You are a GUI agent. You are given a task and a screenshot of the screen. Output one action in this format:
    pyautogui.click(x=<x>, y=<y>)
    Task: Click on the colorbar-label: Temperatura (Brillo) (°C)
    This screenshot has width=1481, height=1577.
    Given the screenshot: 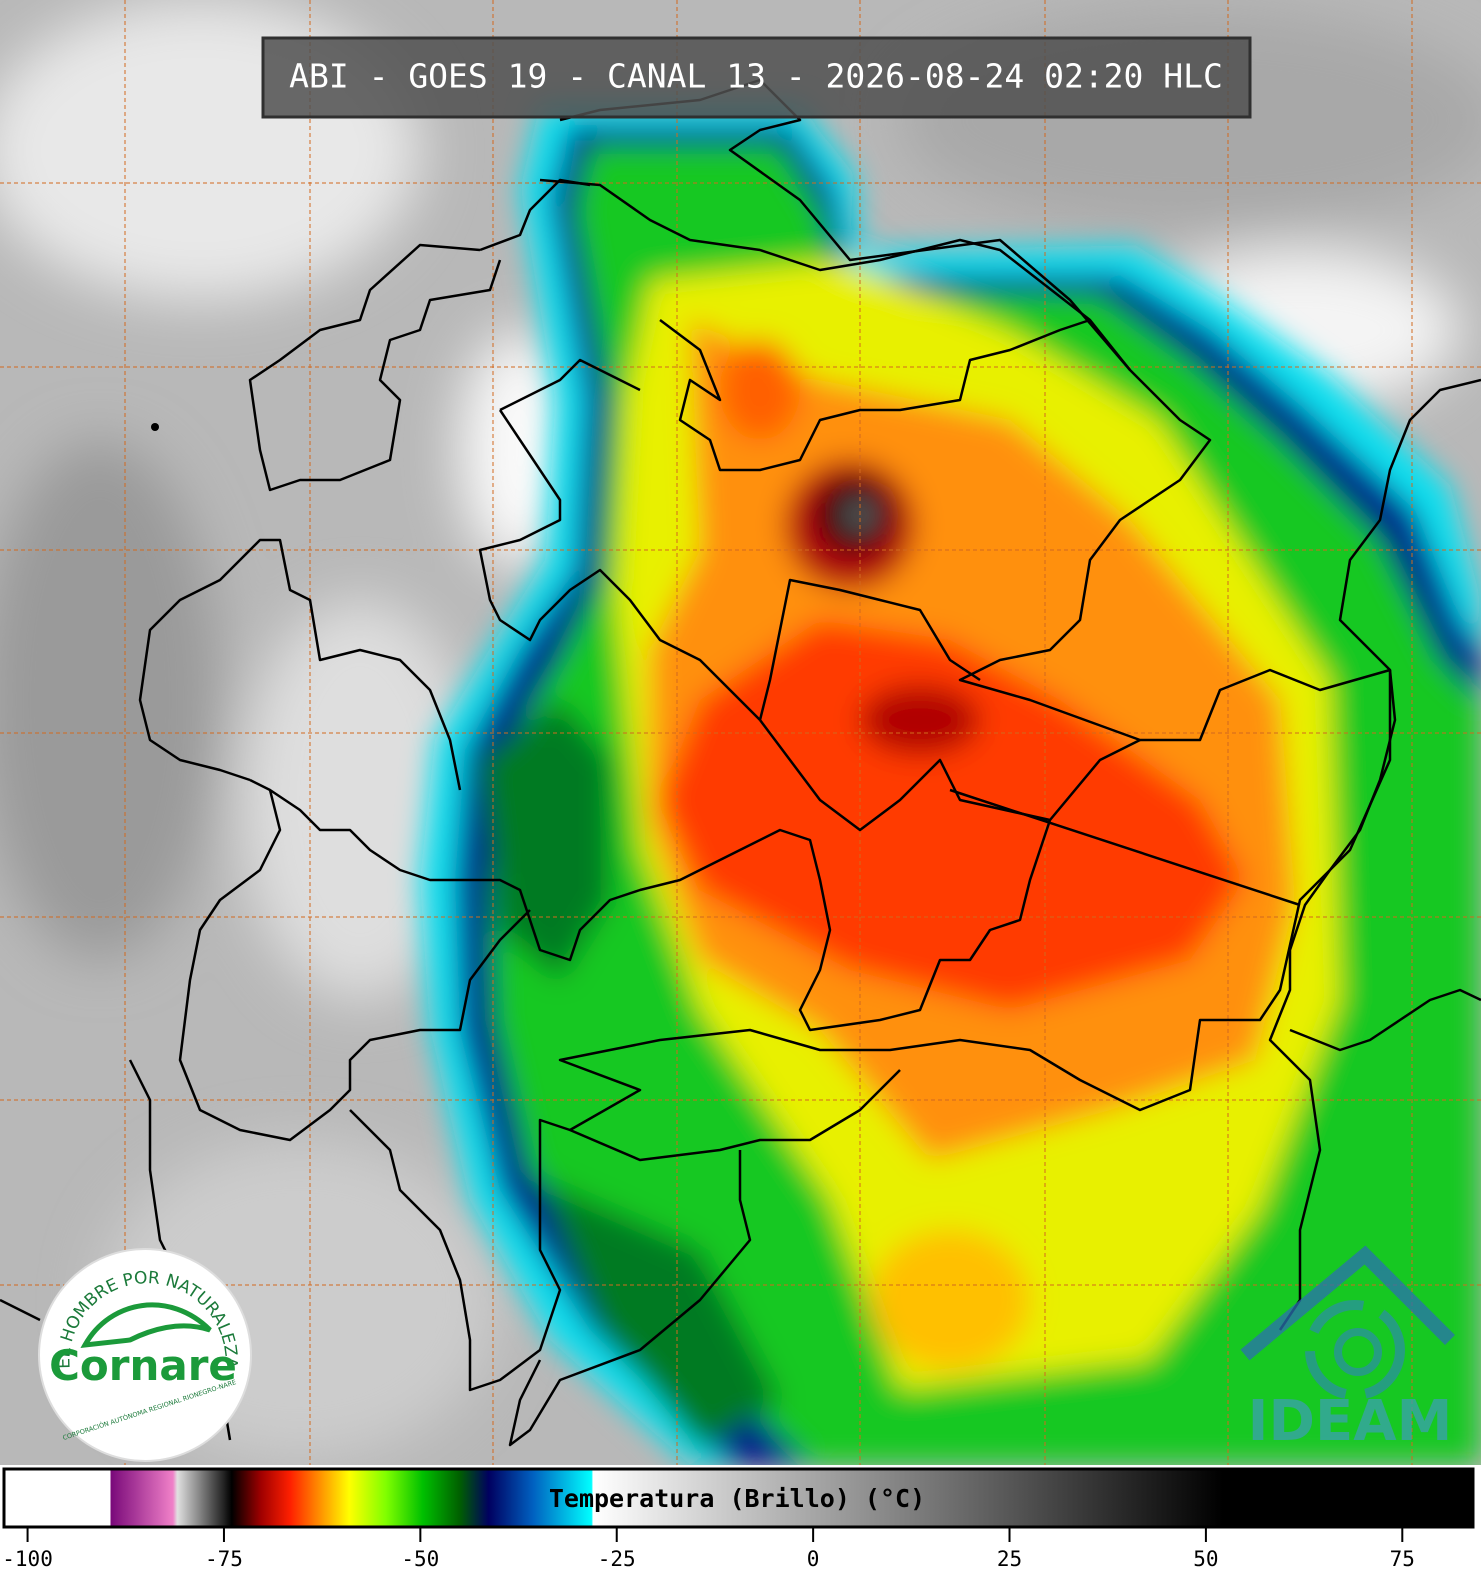 What is the action you would take?
    pyautogui.click(x=737, y=1498)
    